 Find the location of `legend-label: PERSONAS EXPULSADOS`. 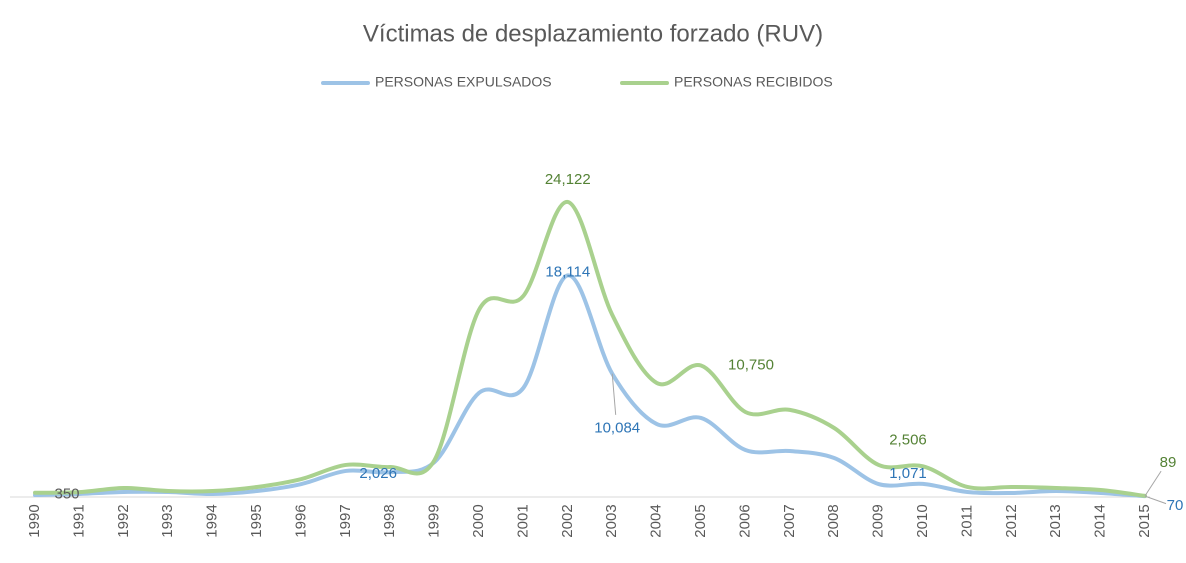

legend-label: PERSONAS EXPULSADOS is located at coordinates (463, 82).